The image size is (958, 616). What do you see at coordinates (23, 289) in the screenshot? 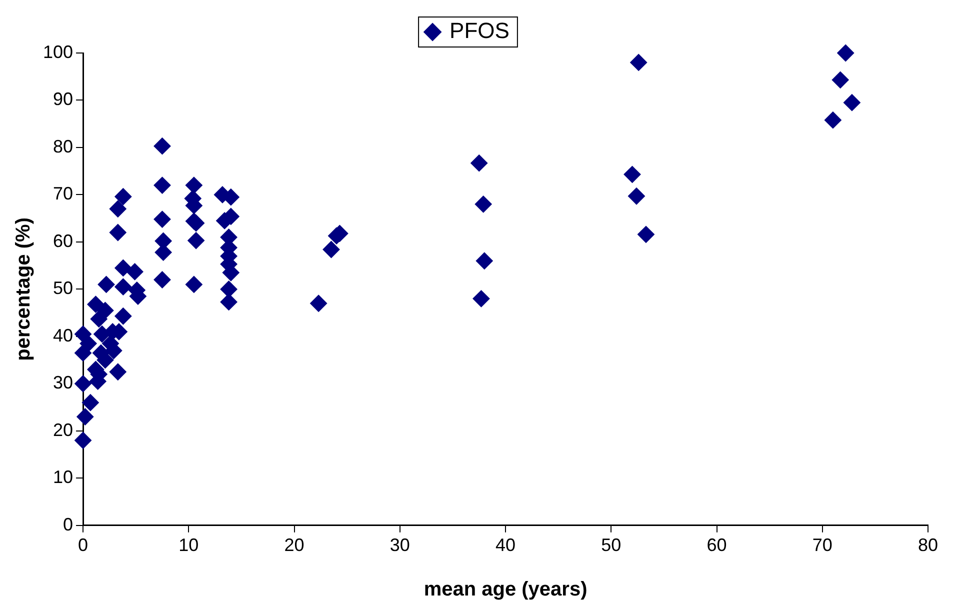
I see `y-axis-title: percentage (%)` at bounding box center [23, 289].